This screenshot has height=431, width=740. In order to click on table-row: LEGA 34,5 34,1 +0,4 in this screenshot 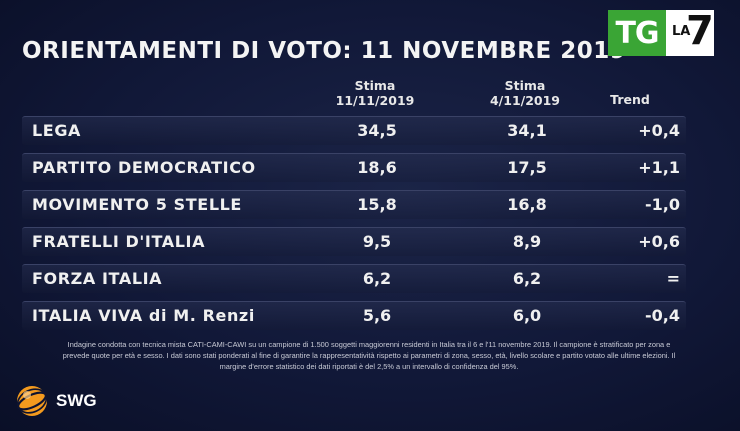, I will do `click(354, 130)`.